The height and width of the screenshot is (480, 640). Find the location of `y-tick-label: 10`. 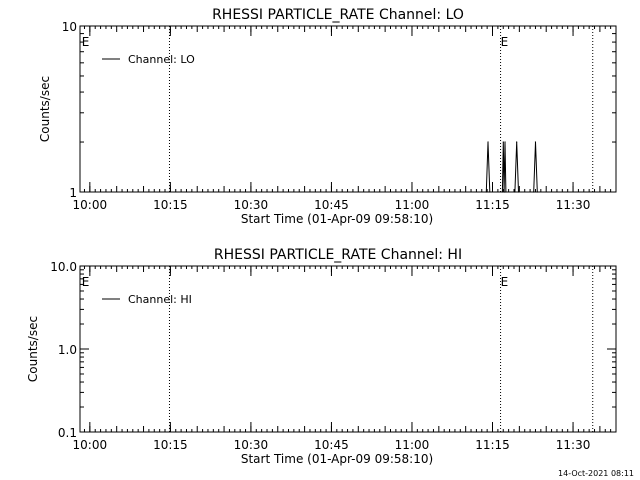

y-tick-label: 10 is located at coordinates (69, 27).